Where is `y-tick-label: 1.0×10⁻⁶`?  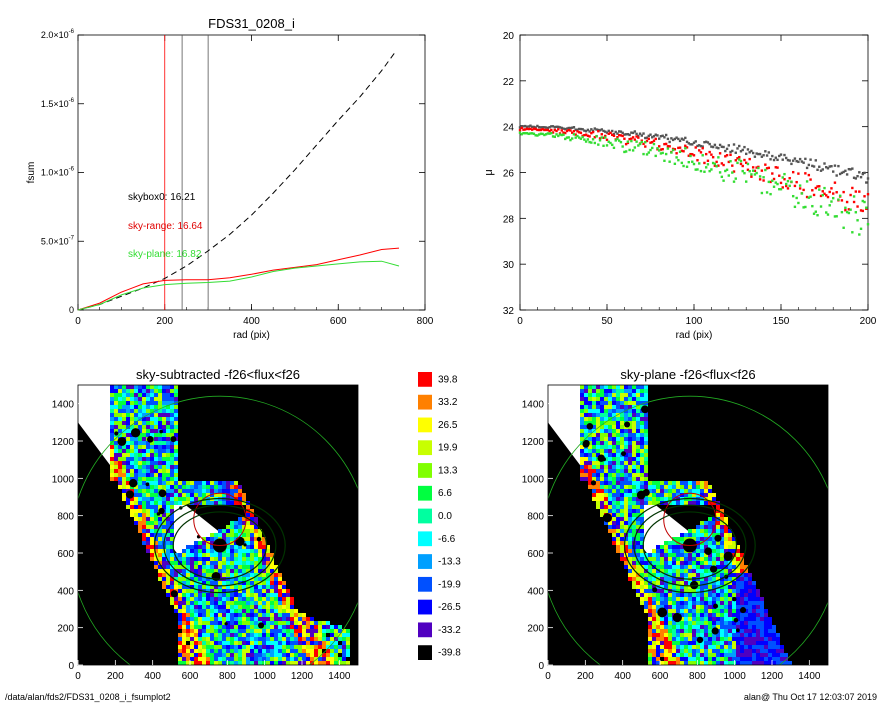 y-tick-label: 1.0×10⁻⁶ is located at coordinates (58, 172).